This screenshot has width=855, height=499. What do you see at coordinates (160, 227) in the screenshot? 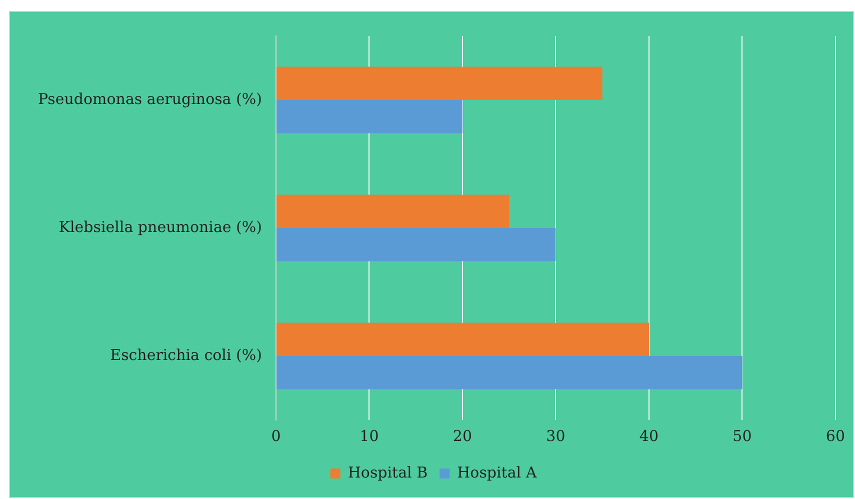
I see `y-tick-label: Klebsiella pneumoniae (%)` at bounding box center [160, 227].